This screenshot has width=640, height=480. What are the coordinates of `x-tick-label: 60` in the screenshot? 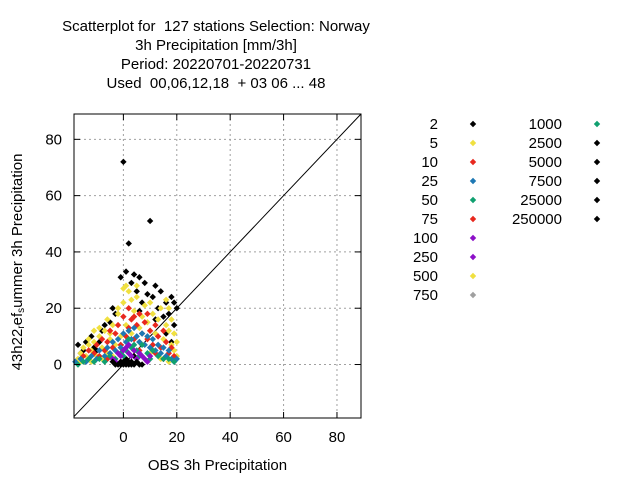 It's located at (283, 437).